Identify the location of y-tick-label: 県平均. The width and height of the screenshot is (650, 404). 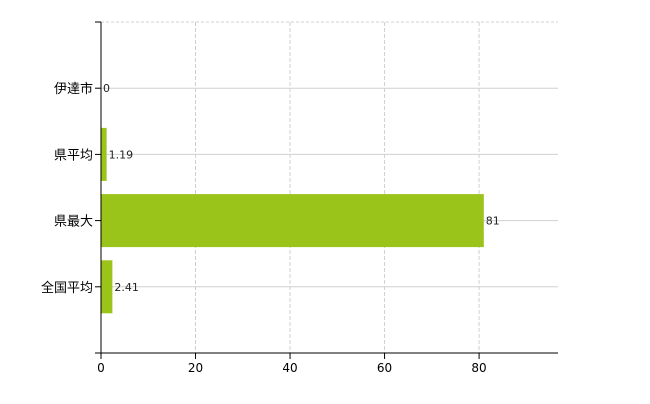
(73, 155).